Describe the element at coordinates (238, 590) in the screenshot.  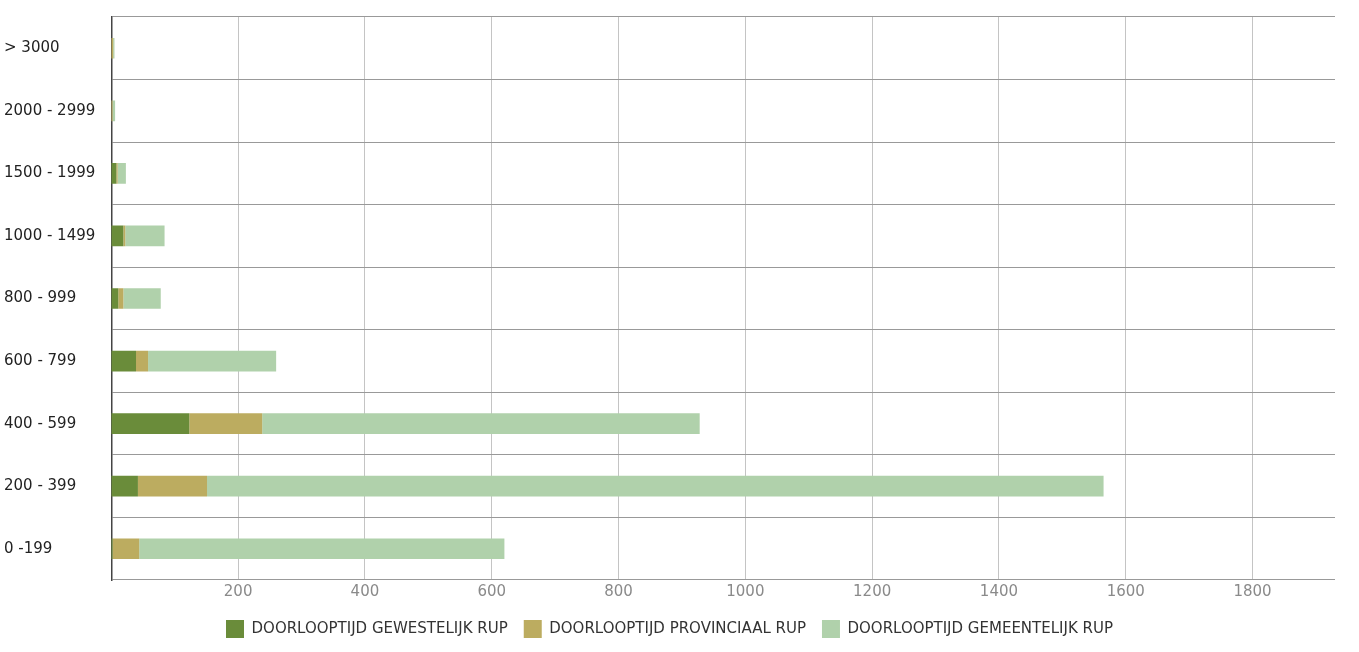
I see `x-tick-label: 200` at that location.